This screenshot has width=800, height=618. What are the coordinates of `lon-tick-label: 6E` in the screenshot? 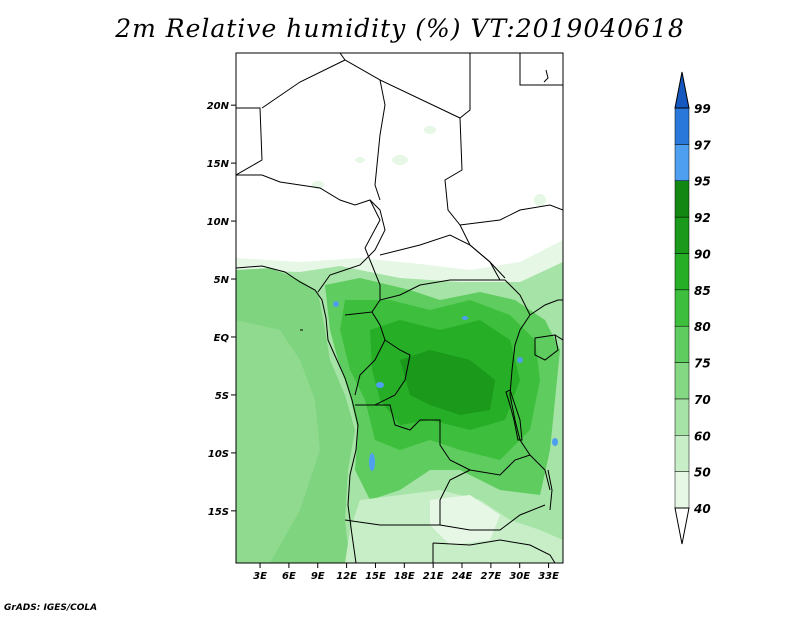 It's located at (289, 576).